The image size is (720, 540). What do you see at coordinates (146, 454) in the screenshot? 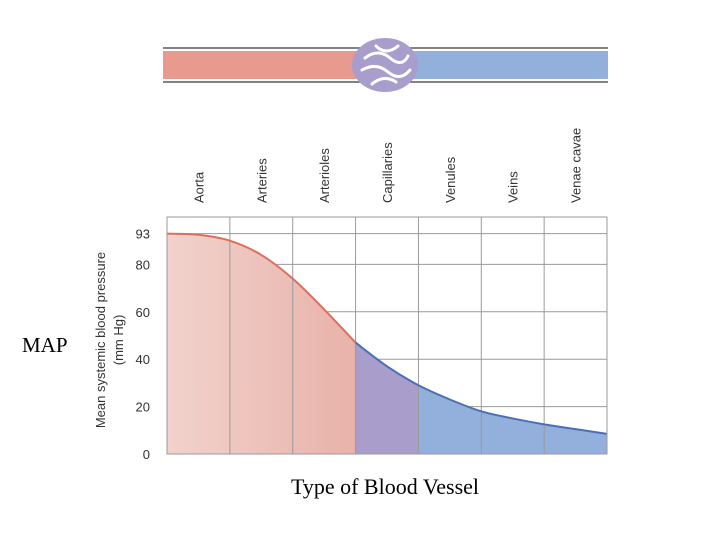
I see `y-tick-label: 0` at bounding box center [146, 454].